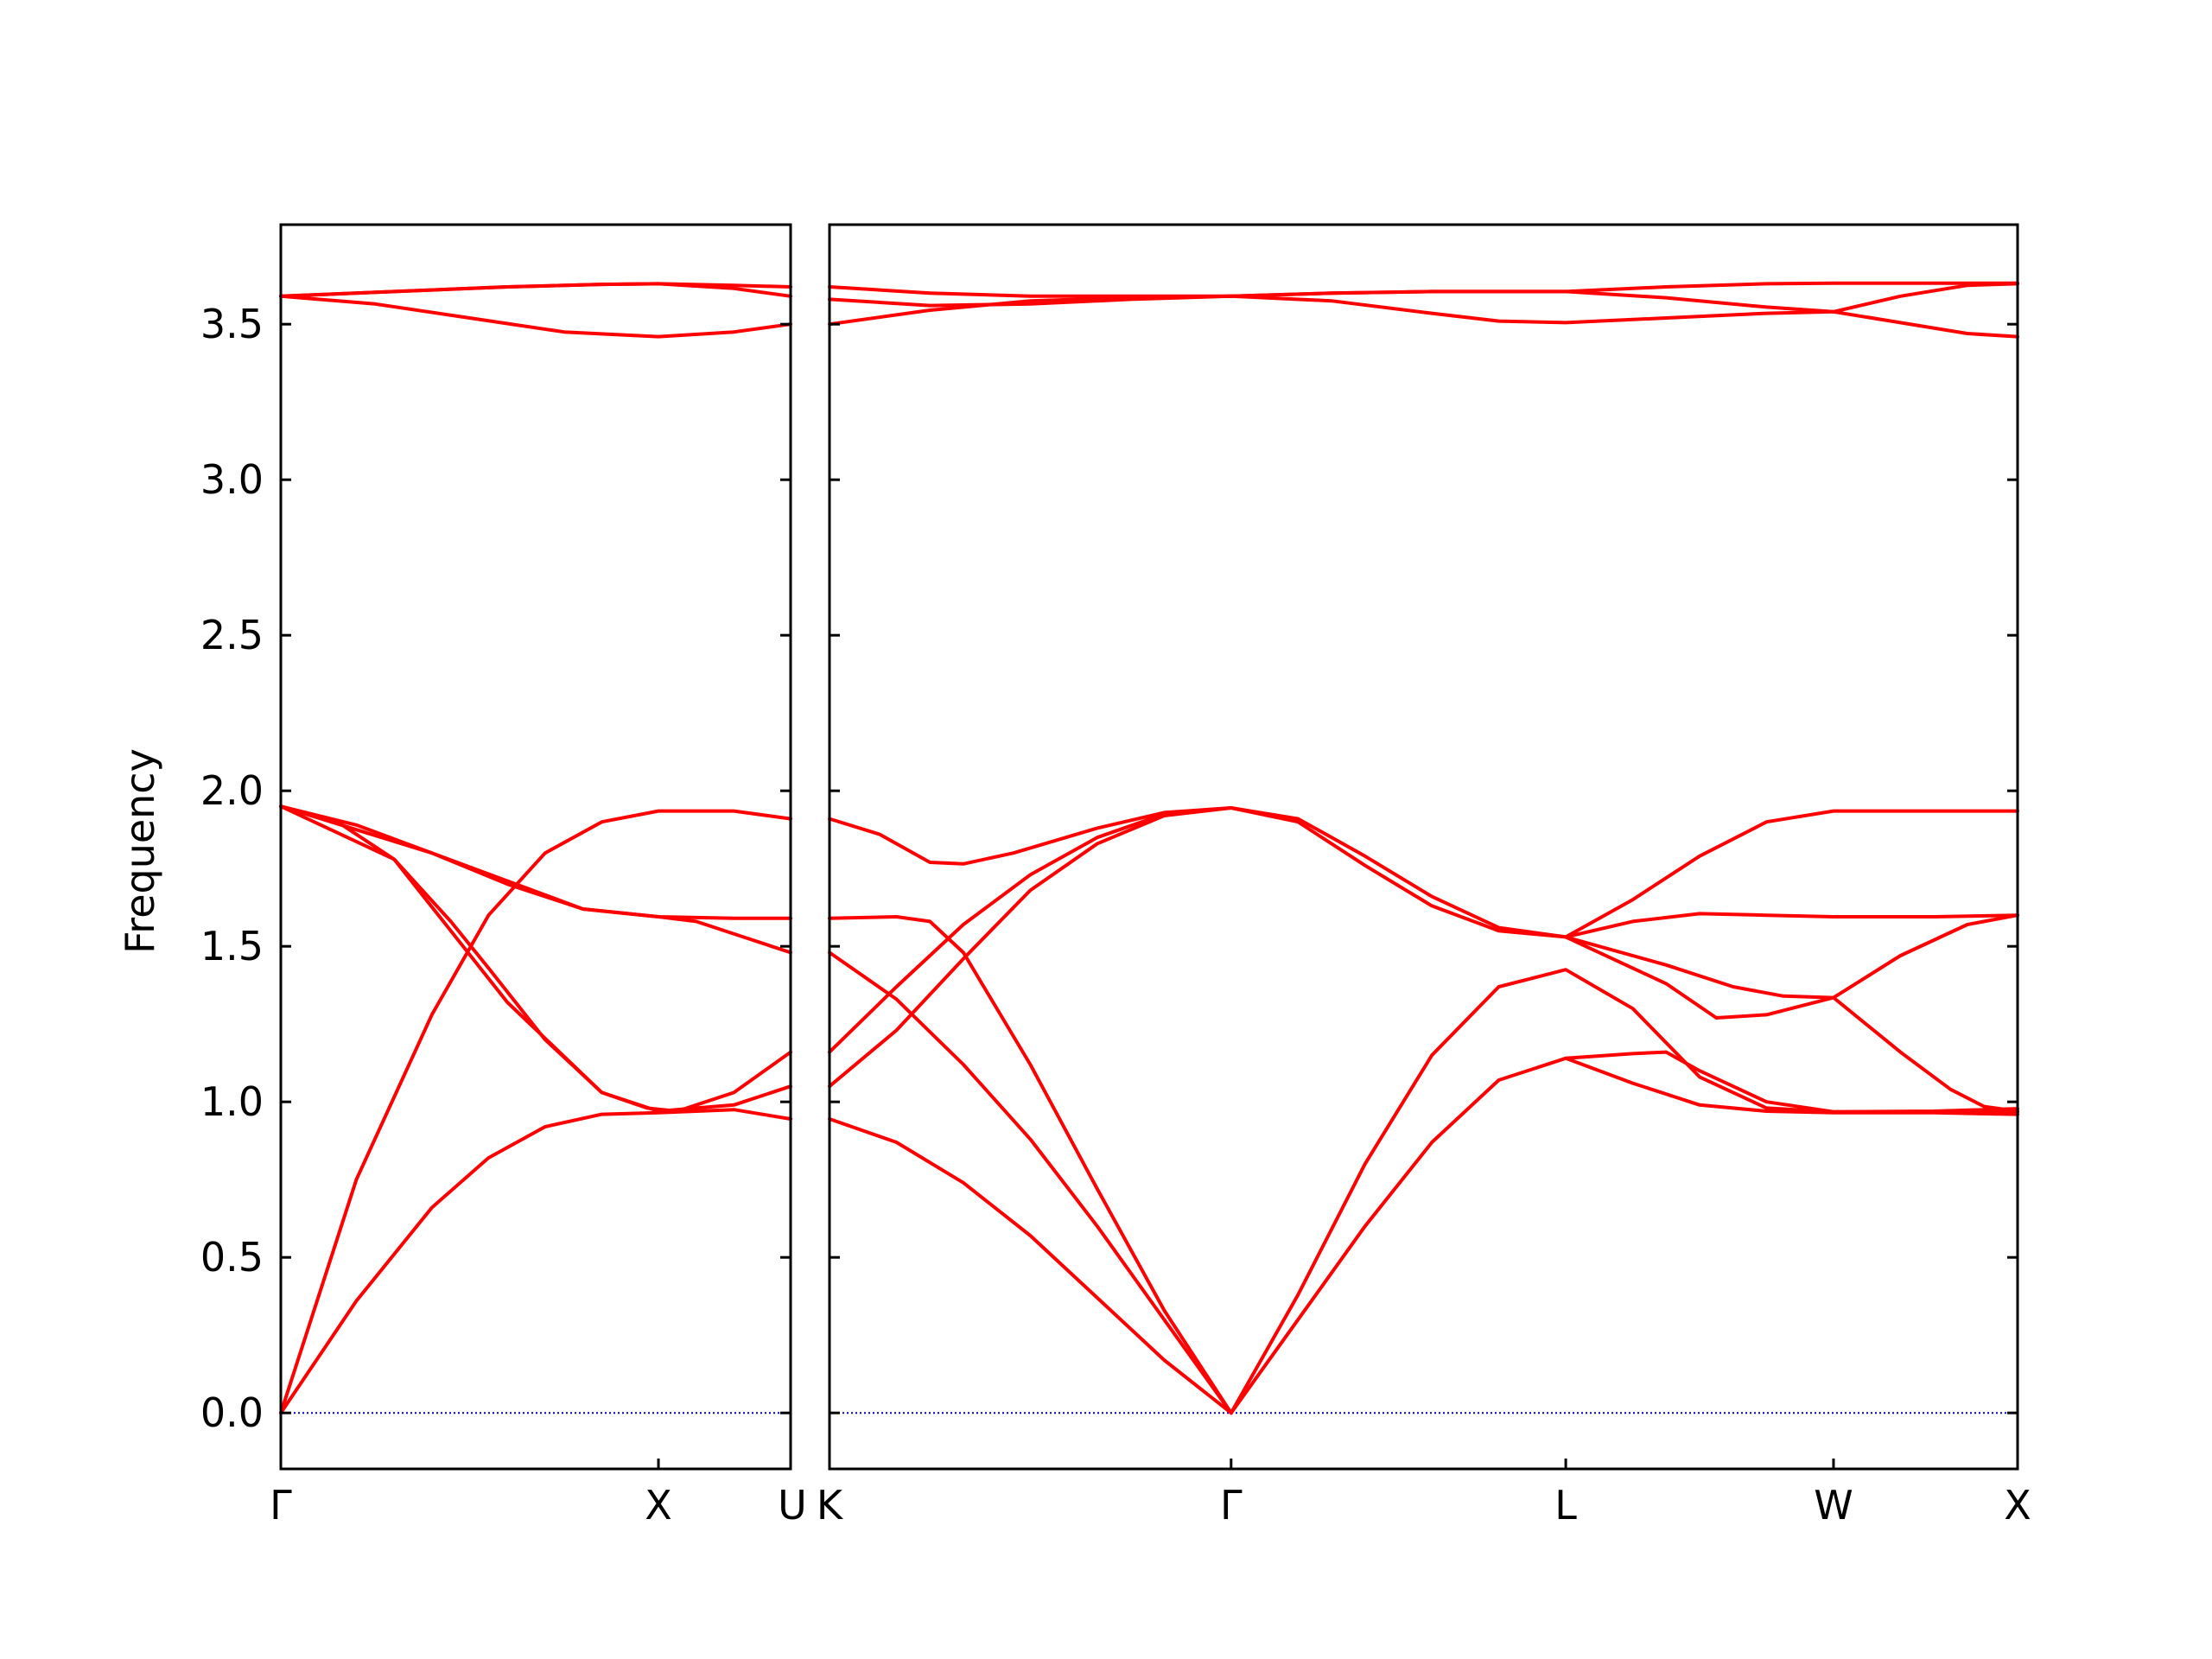 This screenshot has width=2212, height=1659. What do you see at coordinates (792, 1505) in the screenshot?
I see `x-tick-label: U` at bounding box center [792, 1505].